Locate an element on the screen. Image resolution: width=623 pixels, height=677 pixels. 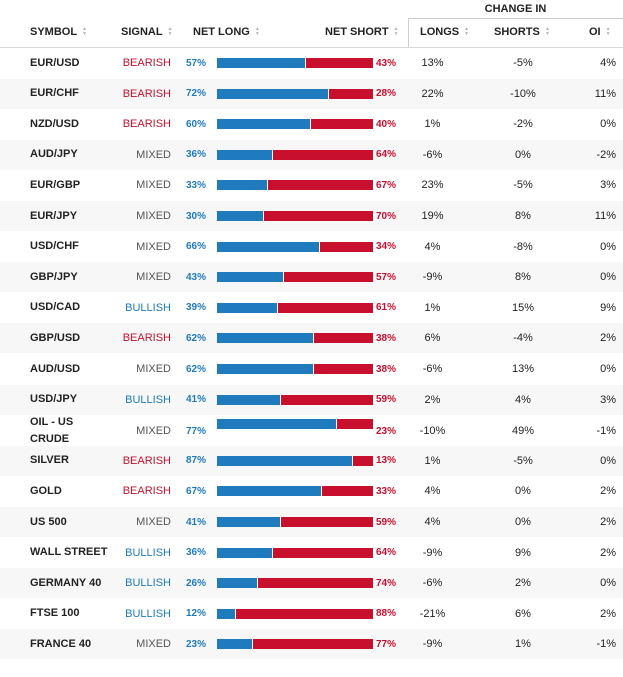
change-shorts-cell: -5% is located at coordinates (523, 460).